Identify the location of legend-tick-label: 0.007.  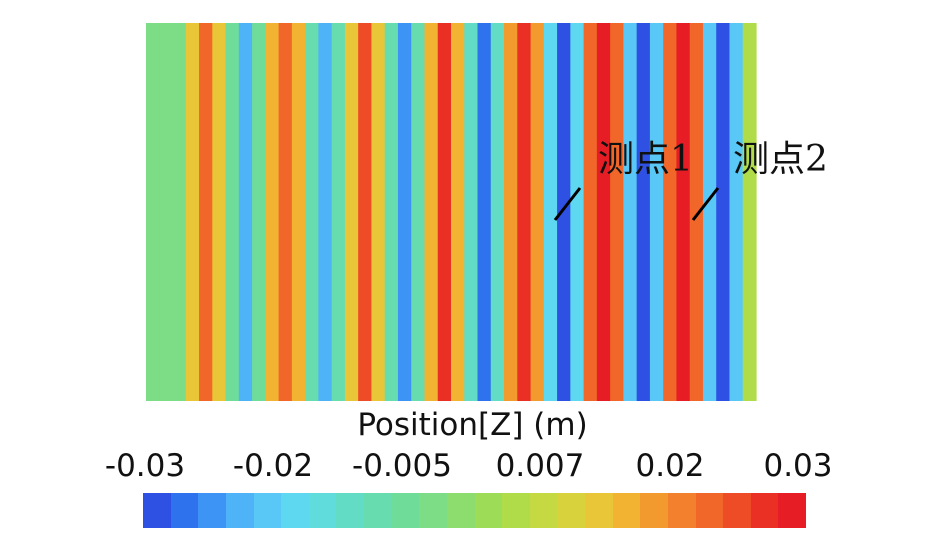
(540, 466).